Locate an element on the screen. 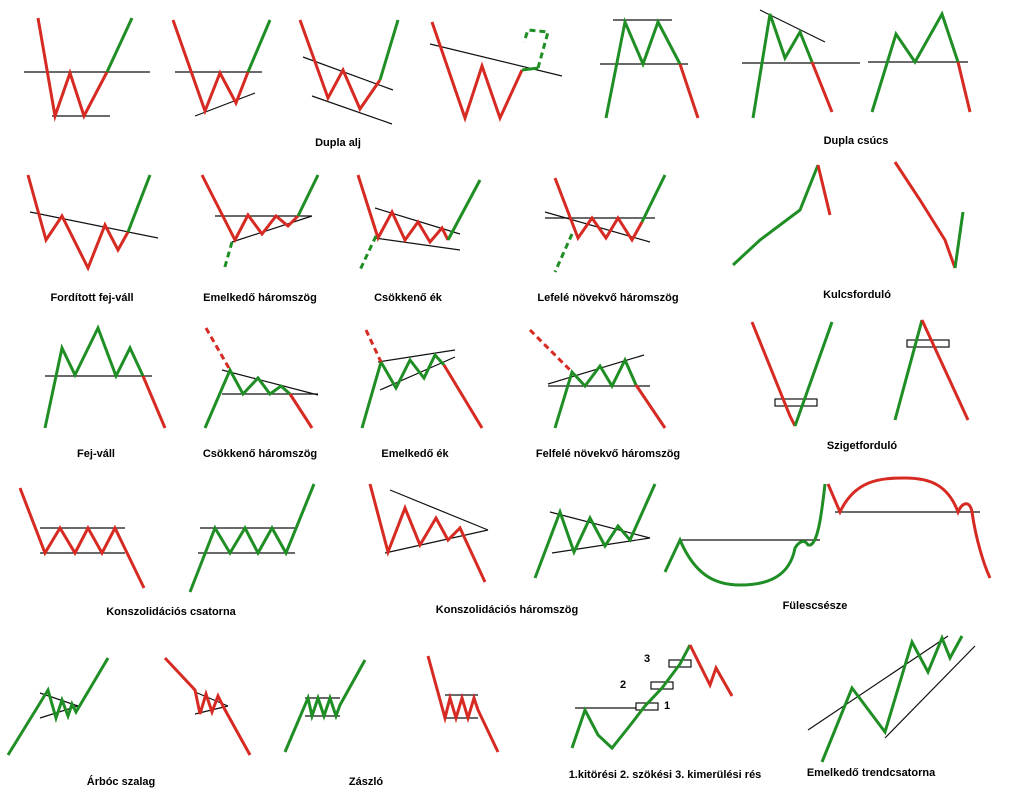 Image resolution: width=1022 pixels, height=800 pixels. pattern-forditott-fej-vall is located at coordinates (92, 223).